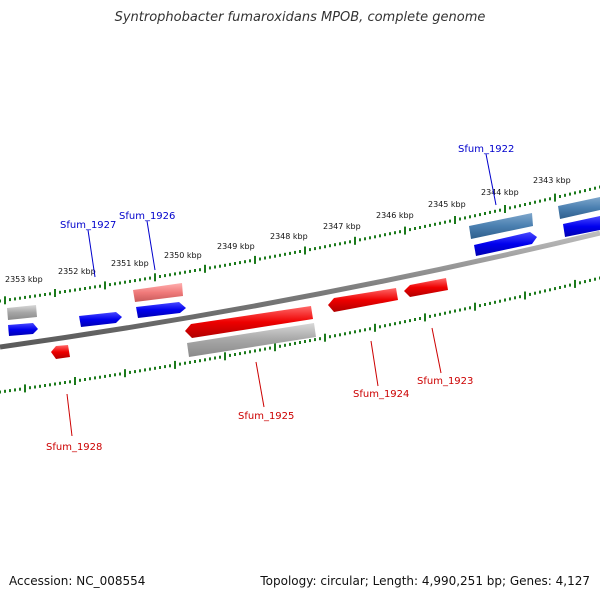 This screenshot has height=600, width=600. I want to click on gene-label-sfum-1922: Sfum_1922, so click(486, 149).